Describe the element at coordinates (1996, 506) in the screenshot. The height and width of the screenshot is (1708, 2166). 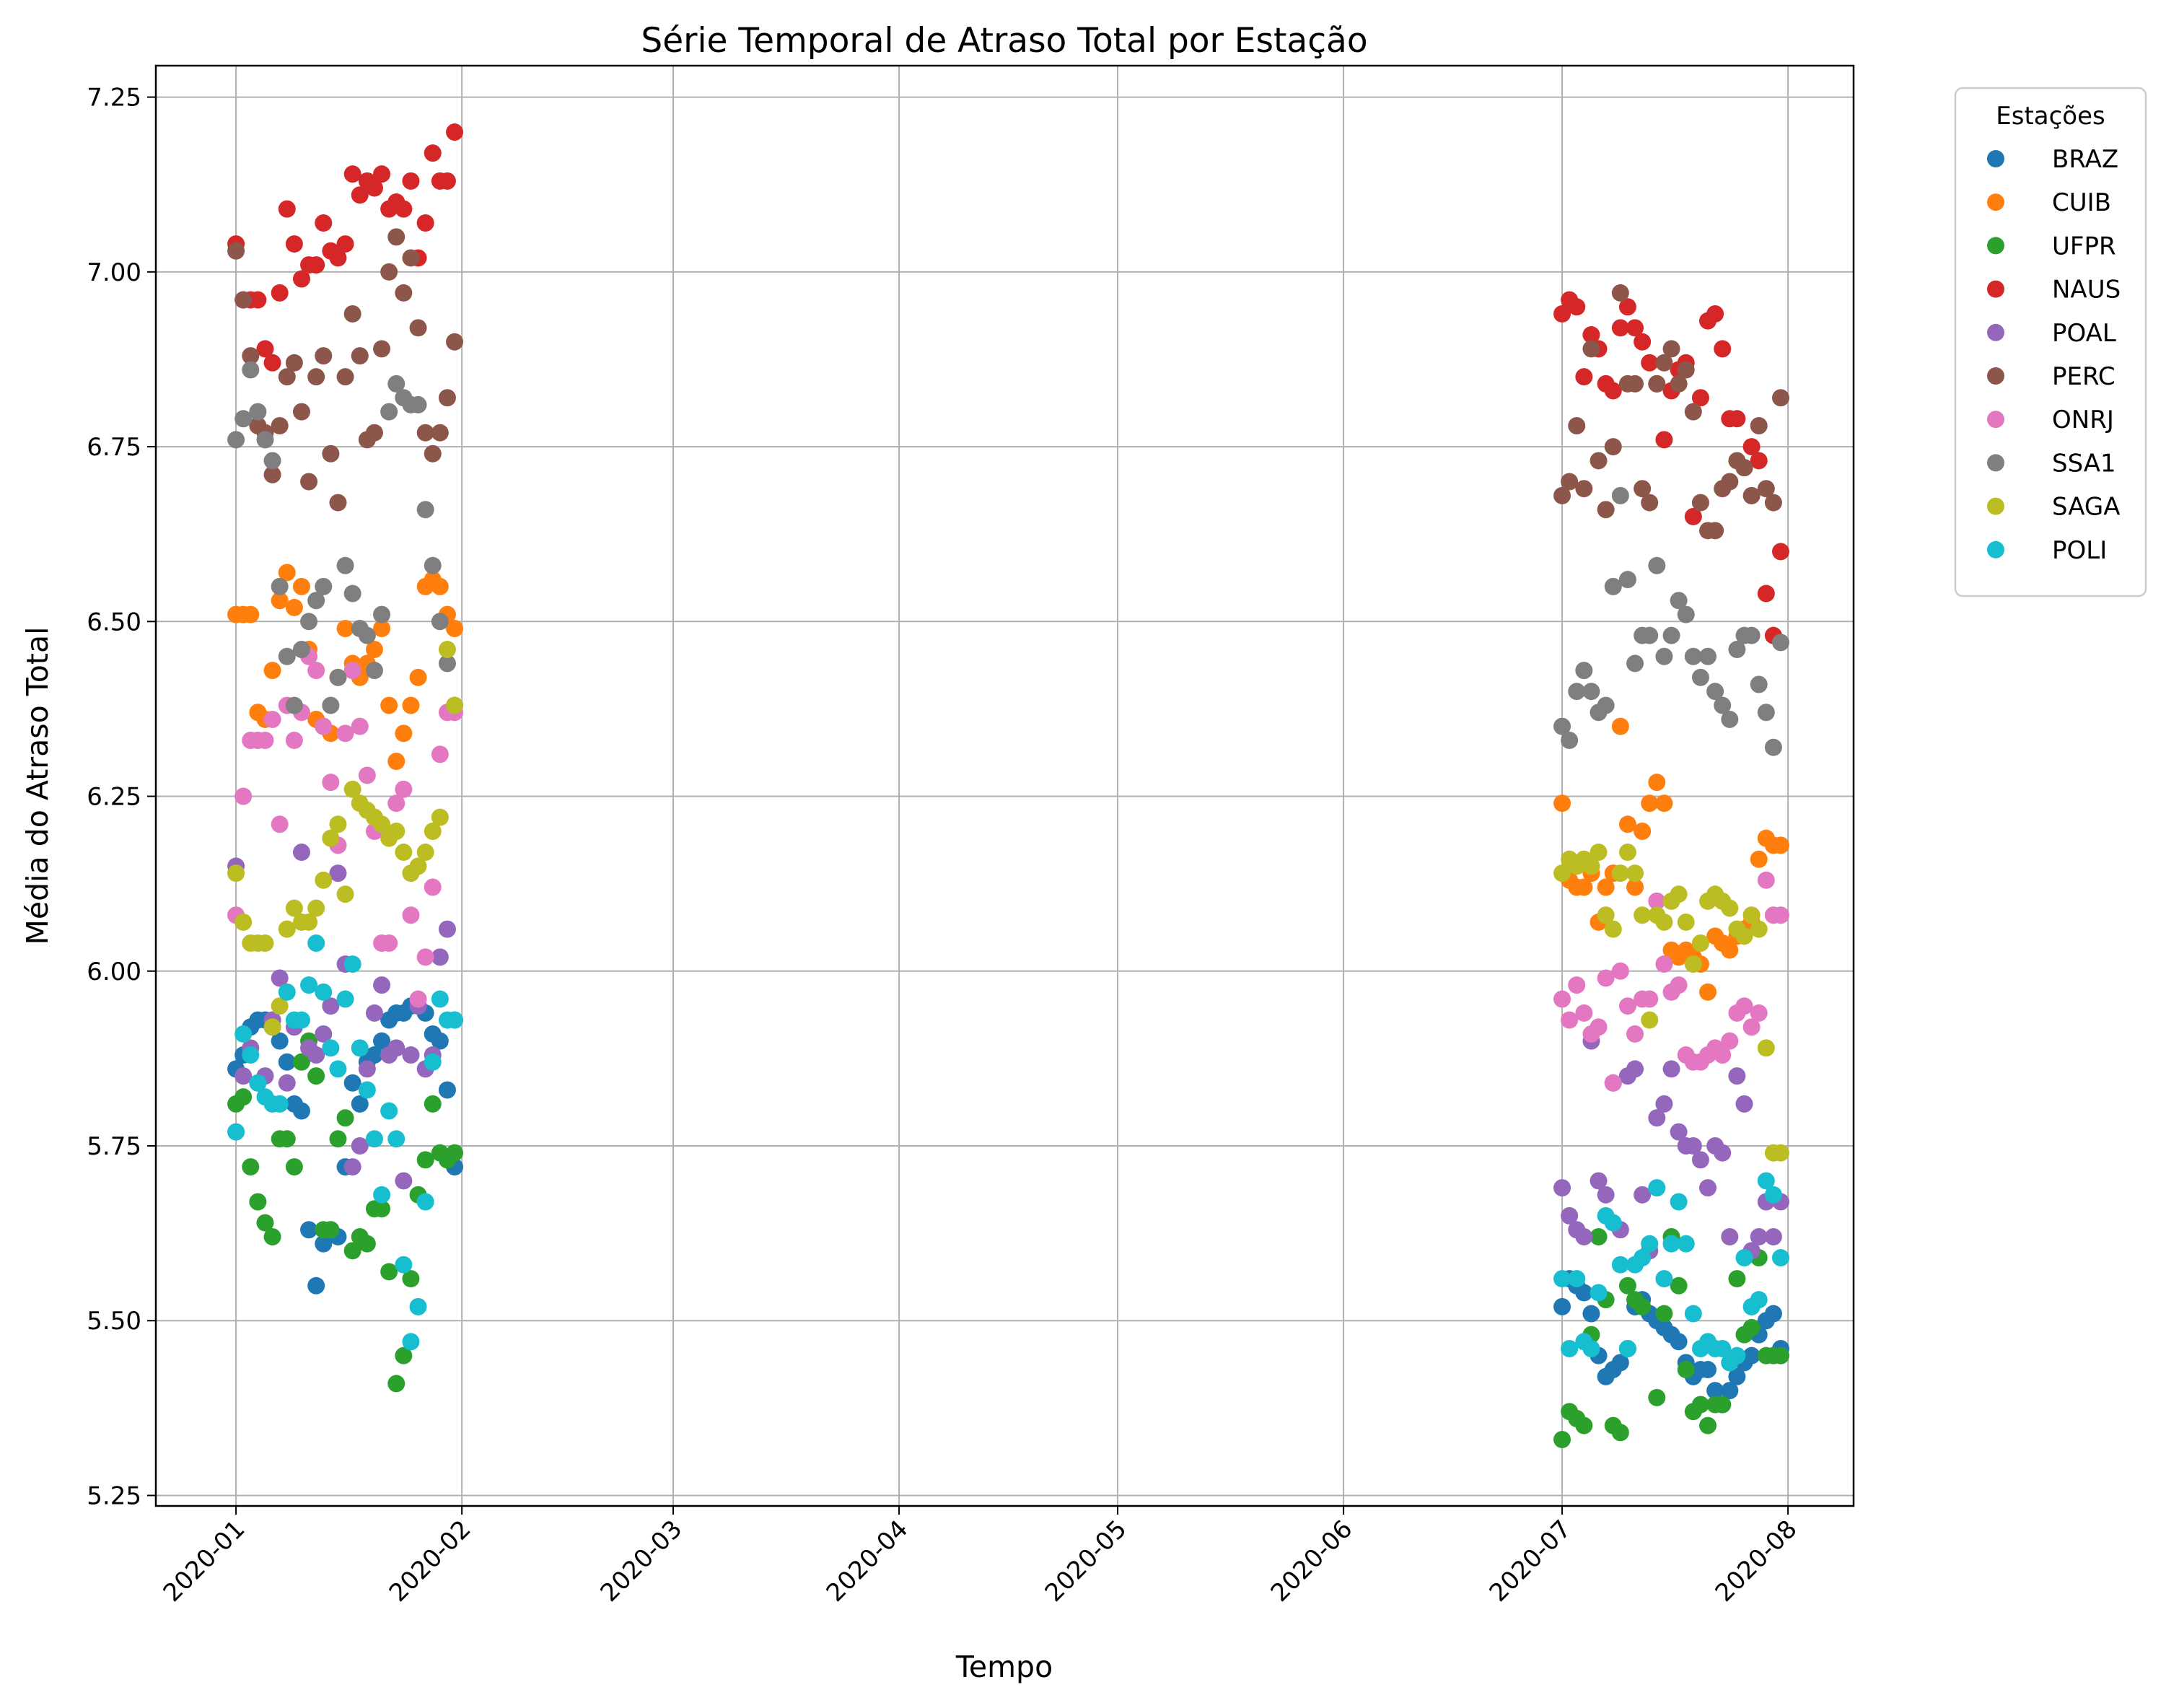
I see `legend-marker-saga` at that location.